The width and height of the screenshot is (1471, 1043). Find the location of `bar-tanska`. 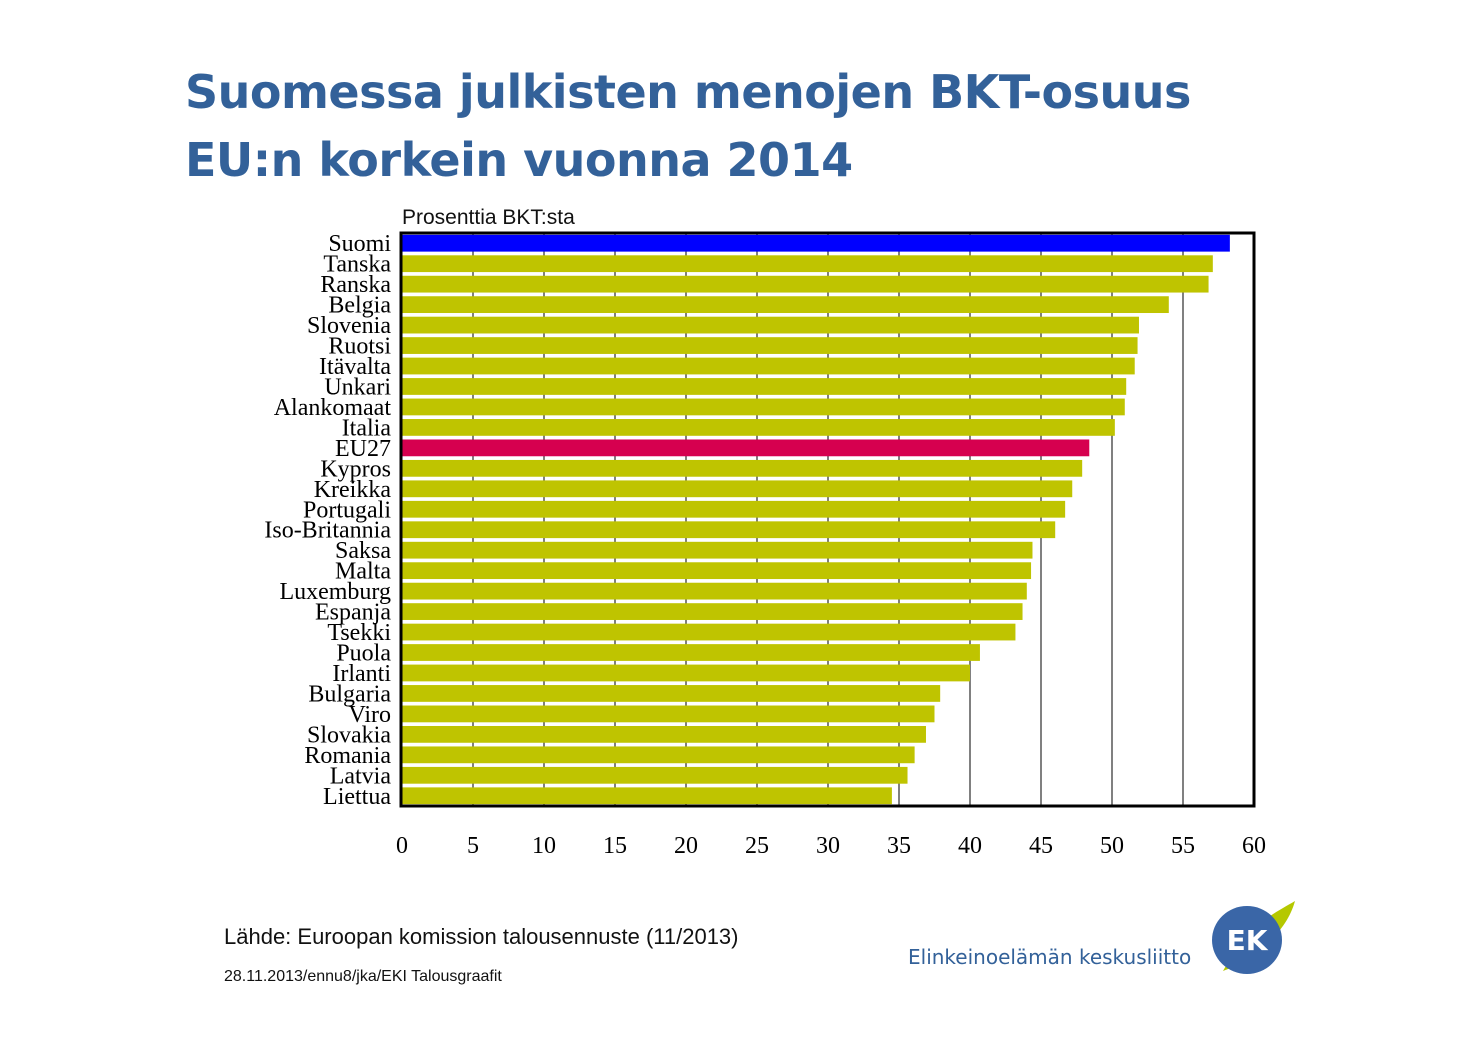

bar-tanska is located at coordinates (807, 264).